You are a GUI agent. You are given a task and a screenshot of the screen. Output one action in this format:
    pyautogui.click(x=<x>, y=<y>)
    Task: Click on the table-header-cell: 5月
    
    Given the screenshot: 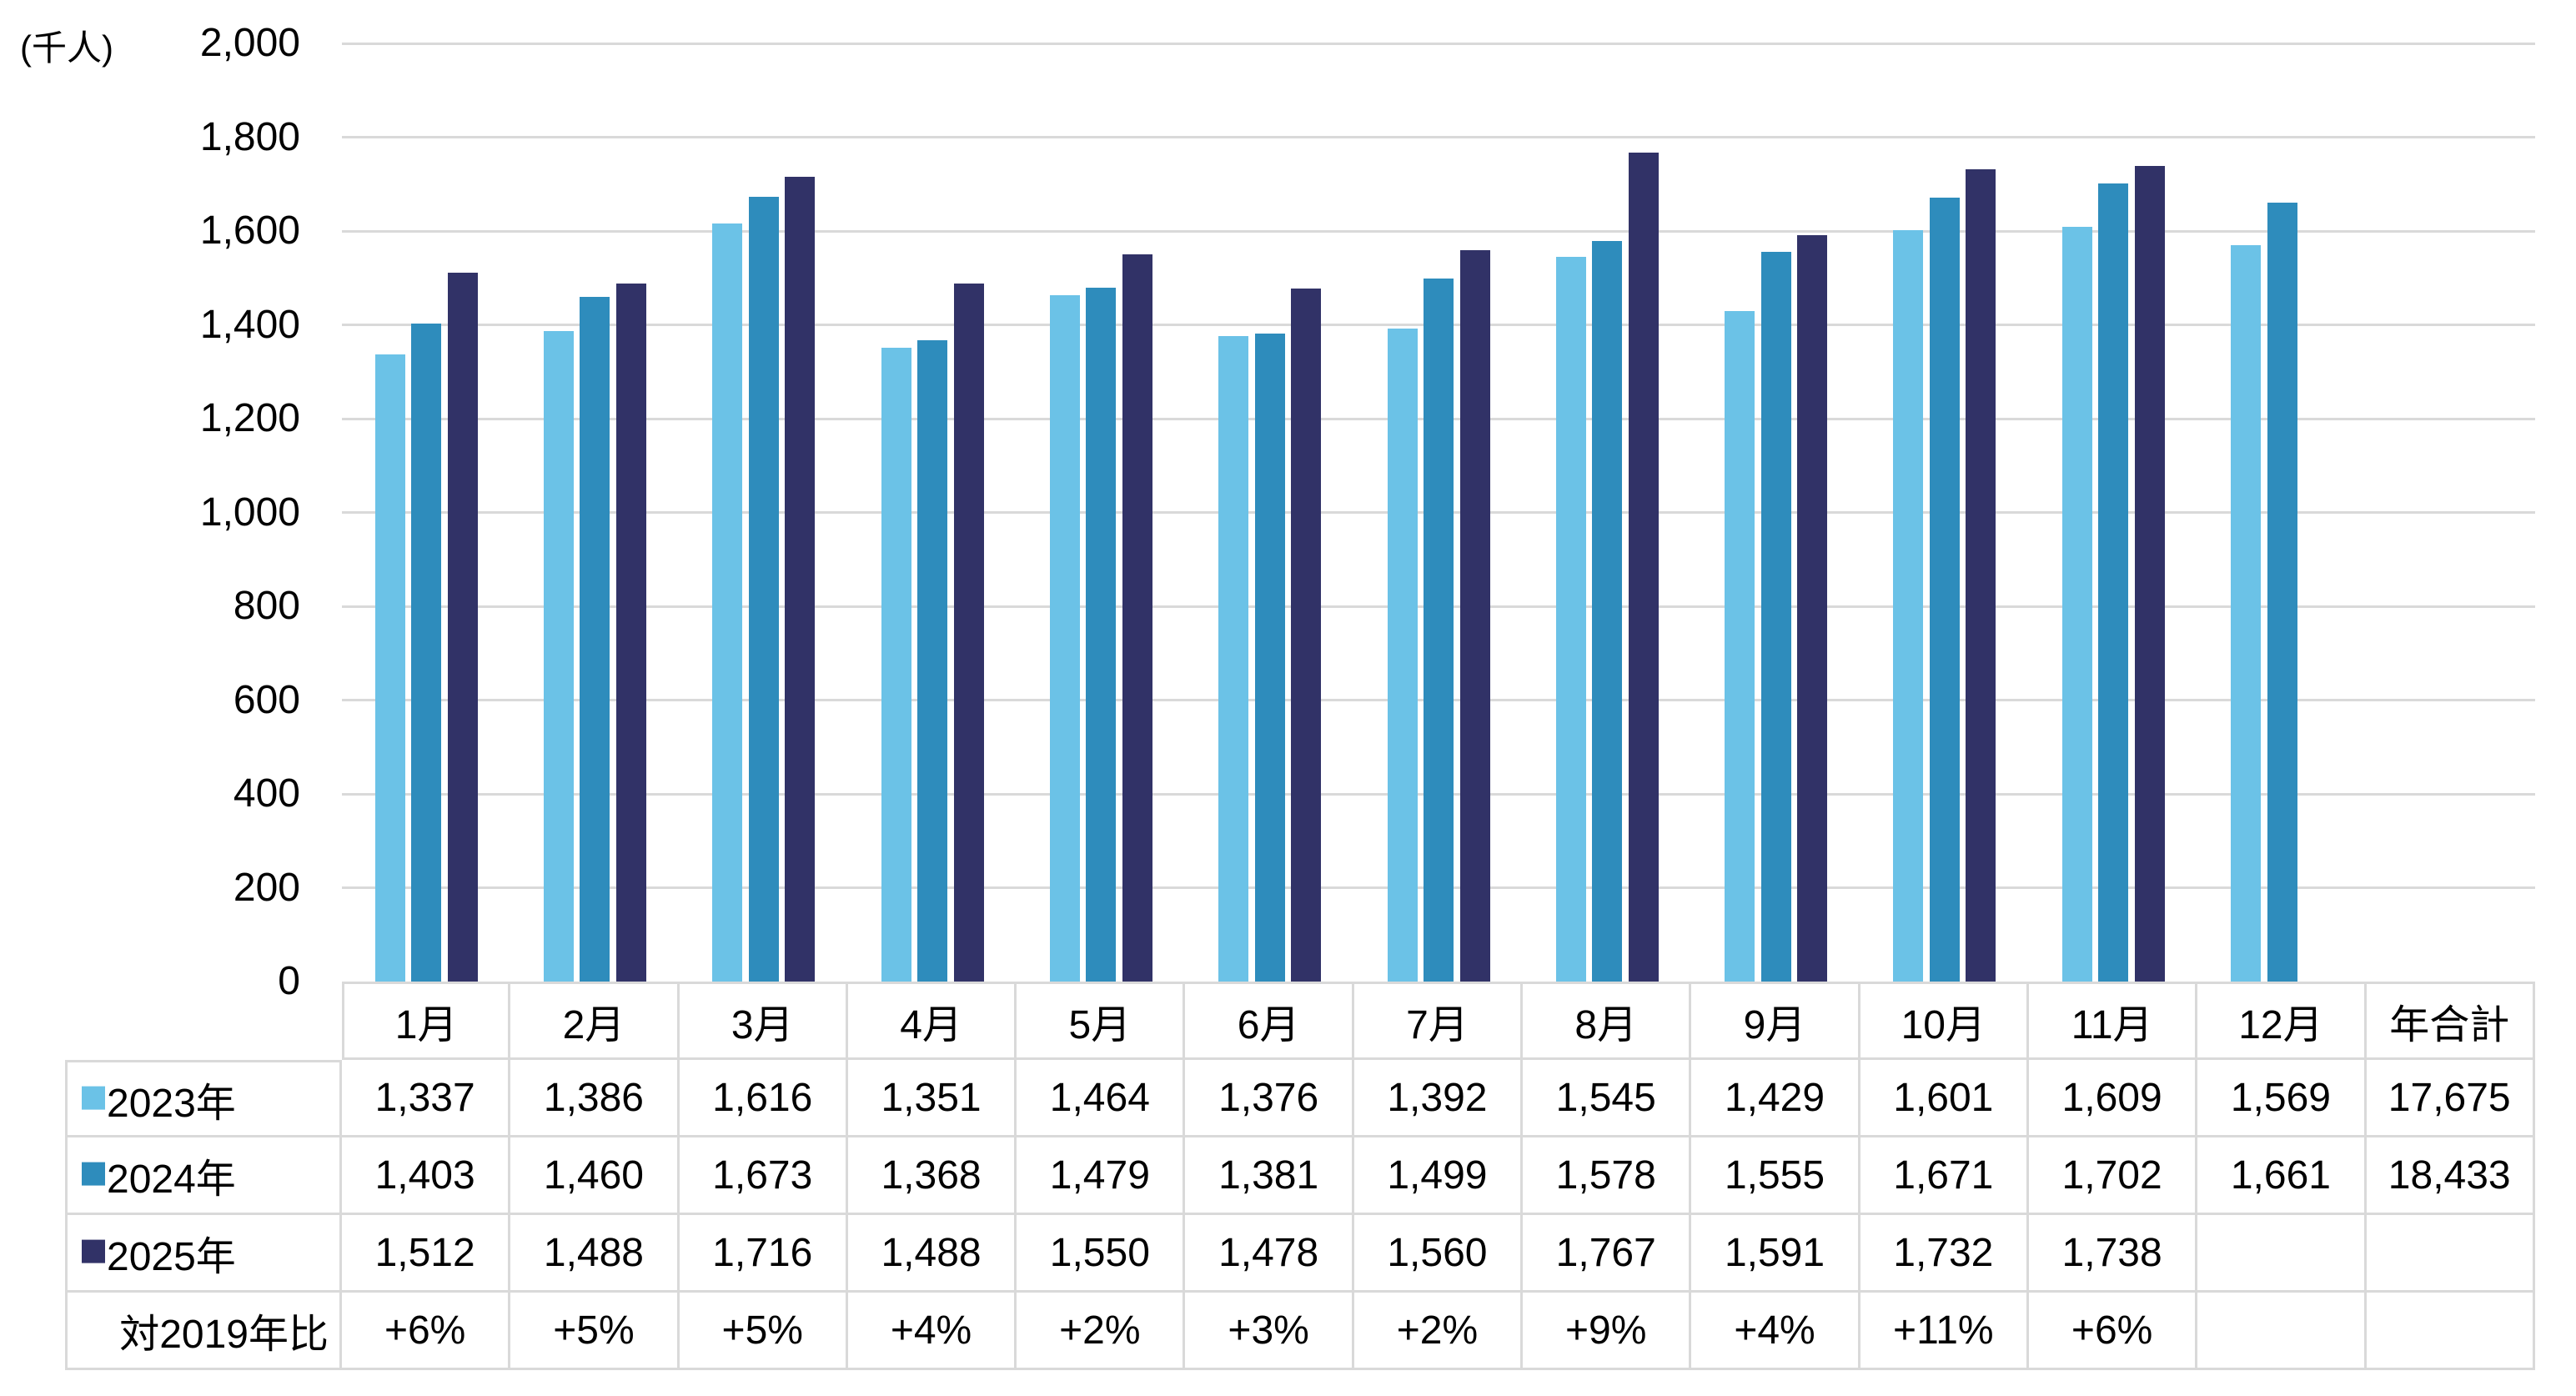 What is the action you would take?
    pyautogui.click(x=1101, y=1021)
    